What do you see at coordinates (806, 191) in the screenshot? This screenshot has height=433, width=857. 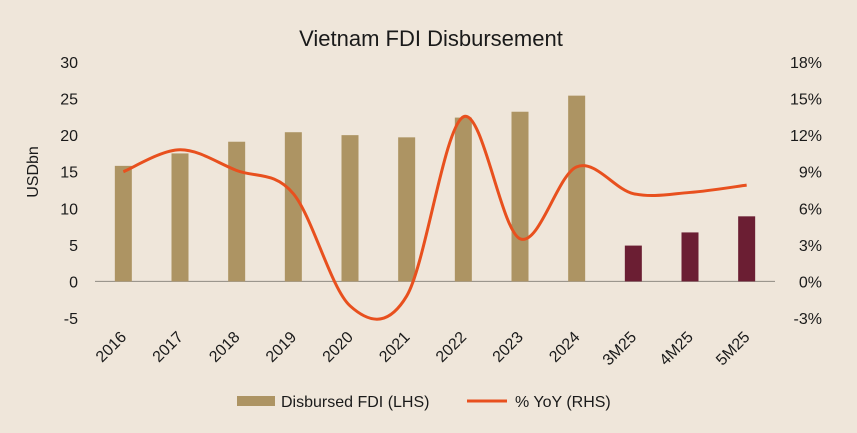 I see `y-axis-right: -3% 0% 3% 6% 9% 12% 15% 18%` at bounding box center [806, 191].